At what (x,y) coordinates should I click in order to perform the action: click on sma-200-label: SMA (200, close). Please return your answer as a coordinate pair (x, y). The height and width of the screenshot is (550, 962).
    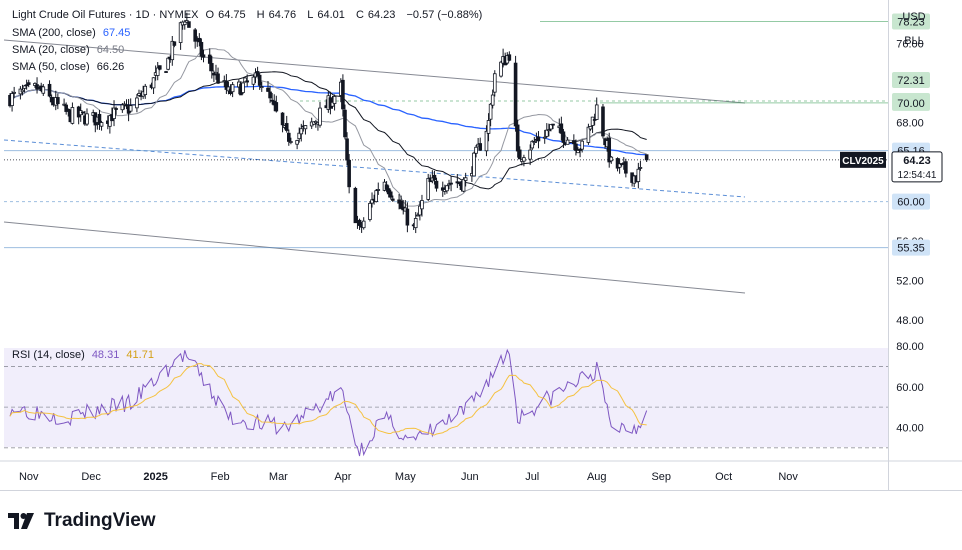
    Looking at the image, I should click on (54, 33).